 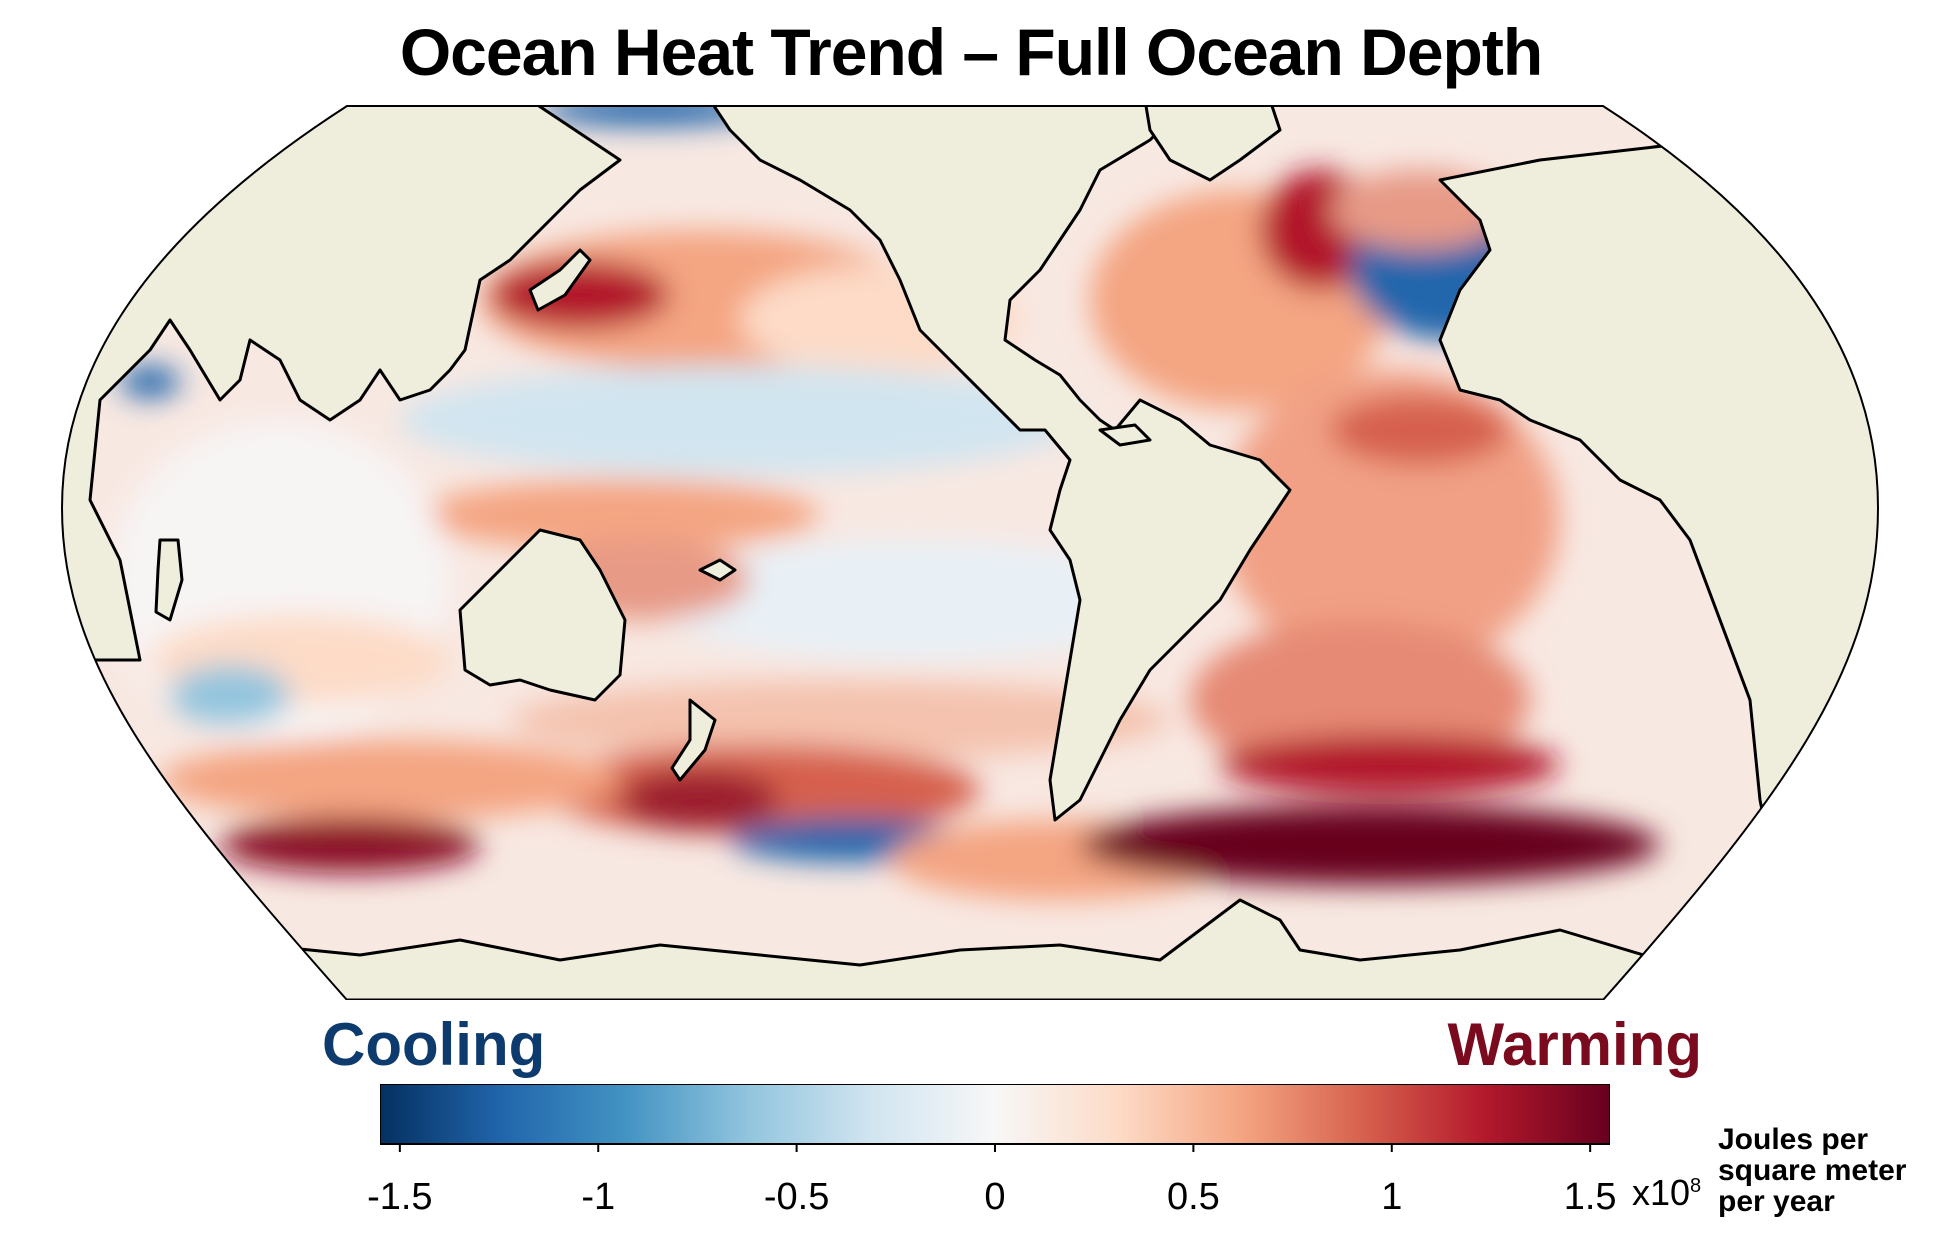 I want to click on indian-southern-band, so click(x=390, y=780).